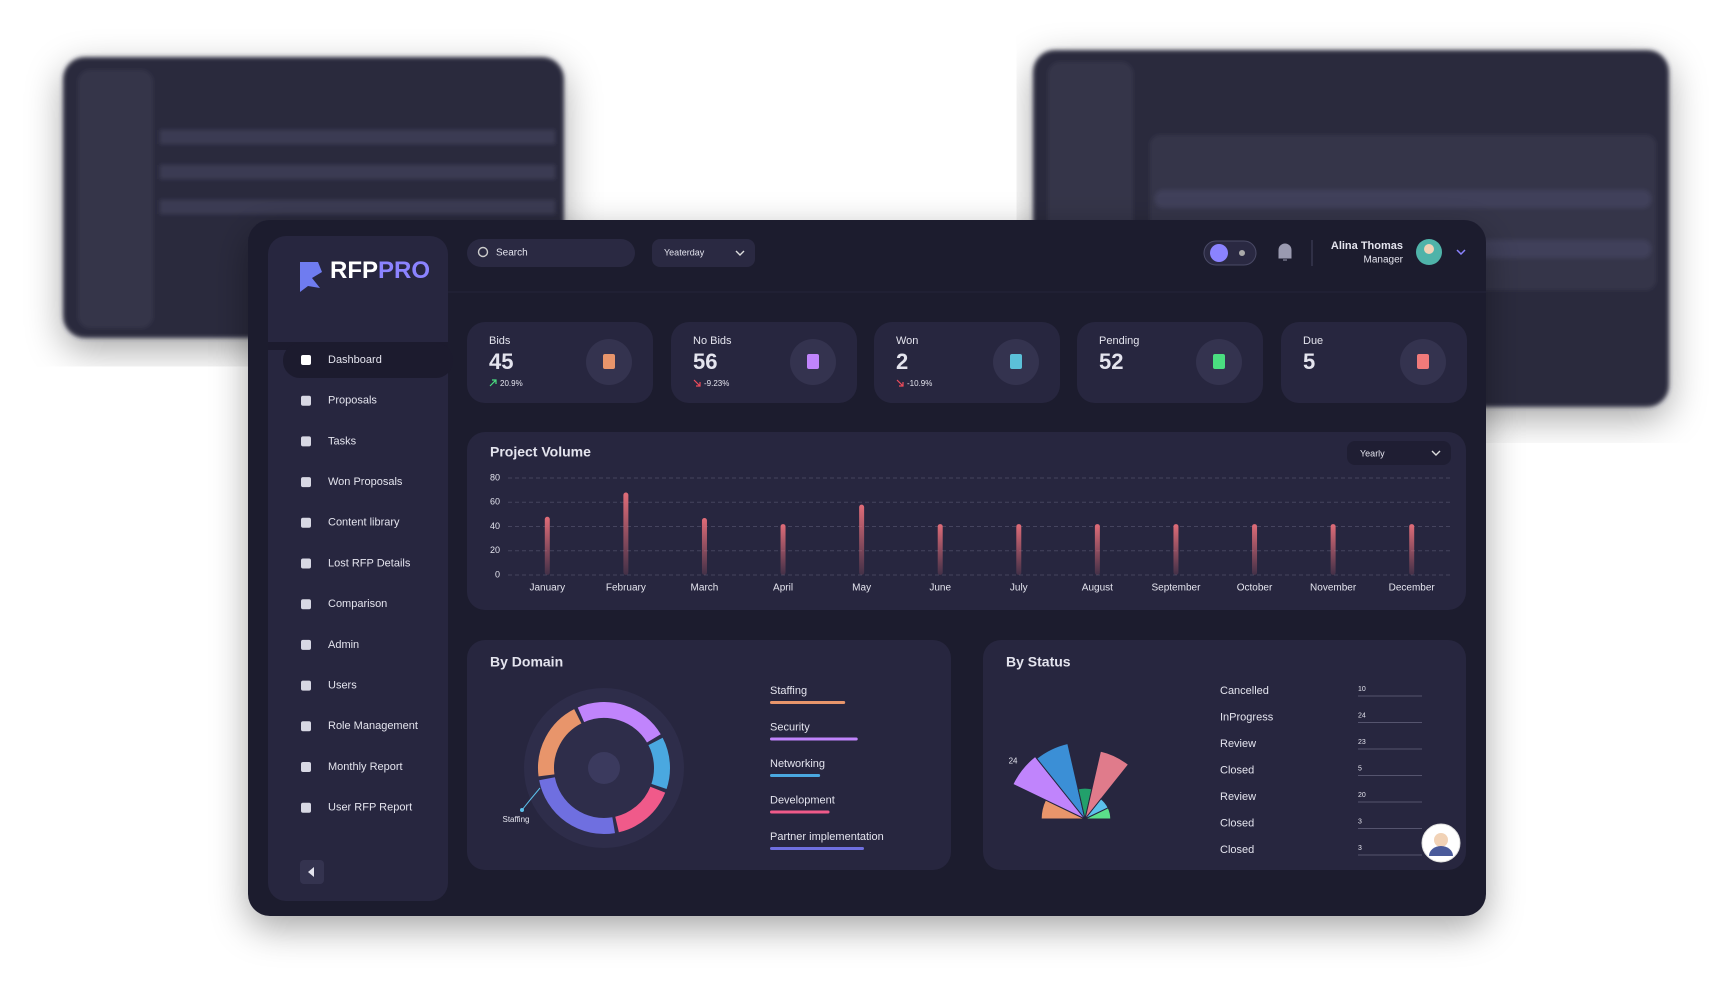 This screenshot has height=994, width=1732. Describe the element at coordinates (540, 452) in the screenshot. I see `panel-title: Project Volume` at that location.